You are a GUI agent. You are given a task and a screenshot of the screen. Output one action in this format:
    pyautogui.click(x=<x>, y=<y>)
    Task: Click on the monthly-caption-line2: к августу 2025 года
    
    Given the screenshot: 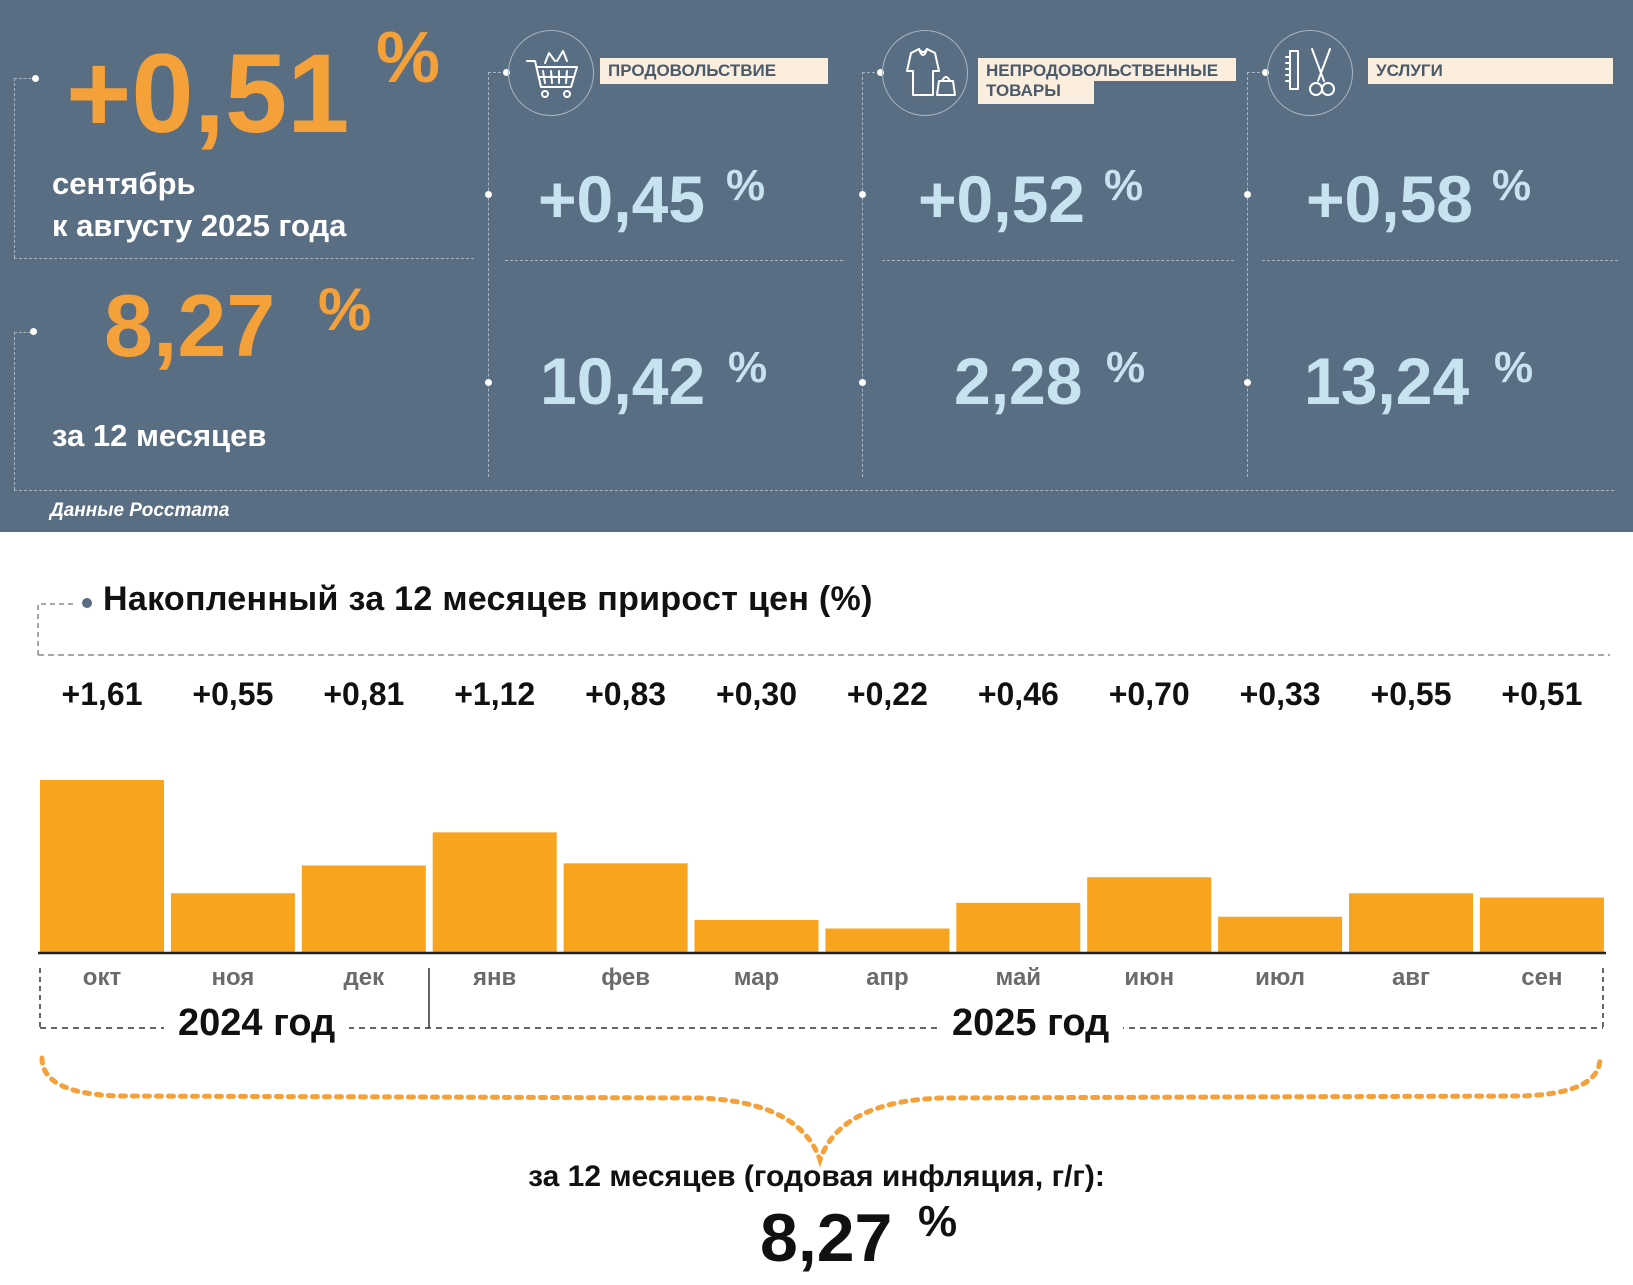 What is the action you would take?
    pyautogui.click(x=199, y=225)
    